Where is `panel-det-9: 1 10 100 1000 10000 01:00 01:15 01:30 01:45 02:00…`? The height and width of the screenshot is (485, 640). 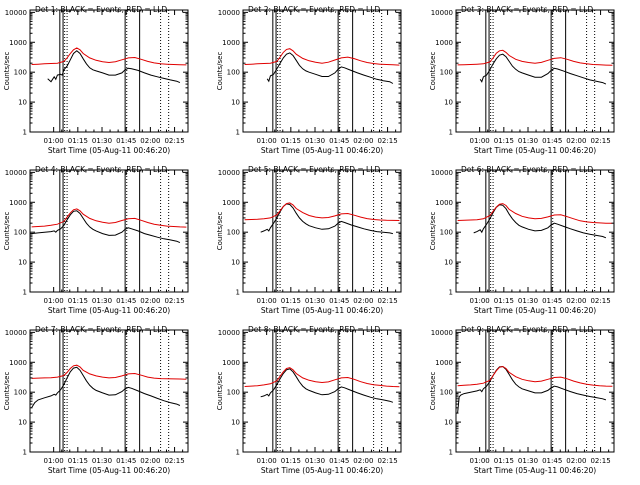 panel-det-9: 1 10 100 1000 10000 01:00 01:15 01:30 01:45 02:00… is located at coordinates (522, 400).